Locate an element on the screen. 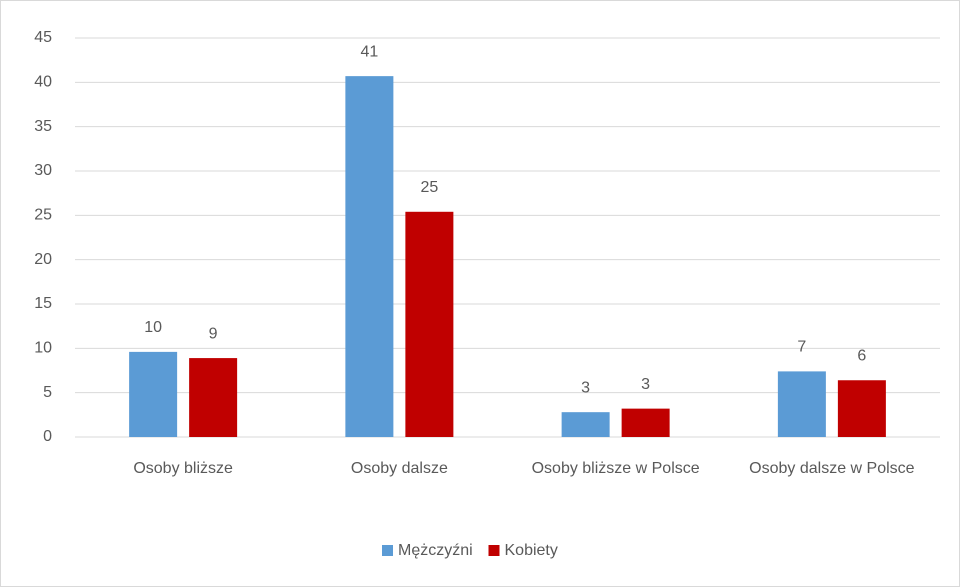 Image resolution: width=960 pixels, height=587 pixels. y-tick-label: 30 is located at coordinates (43, 170).